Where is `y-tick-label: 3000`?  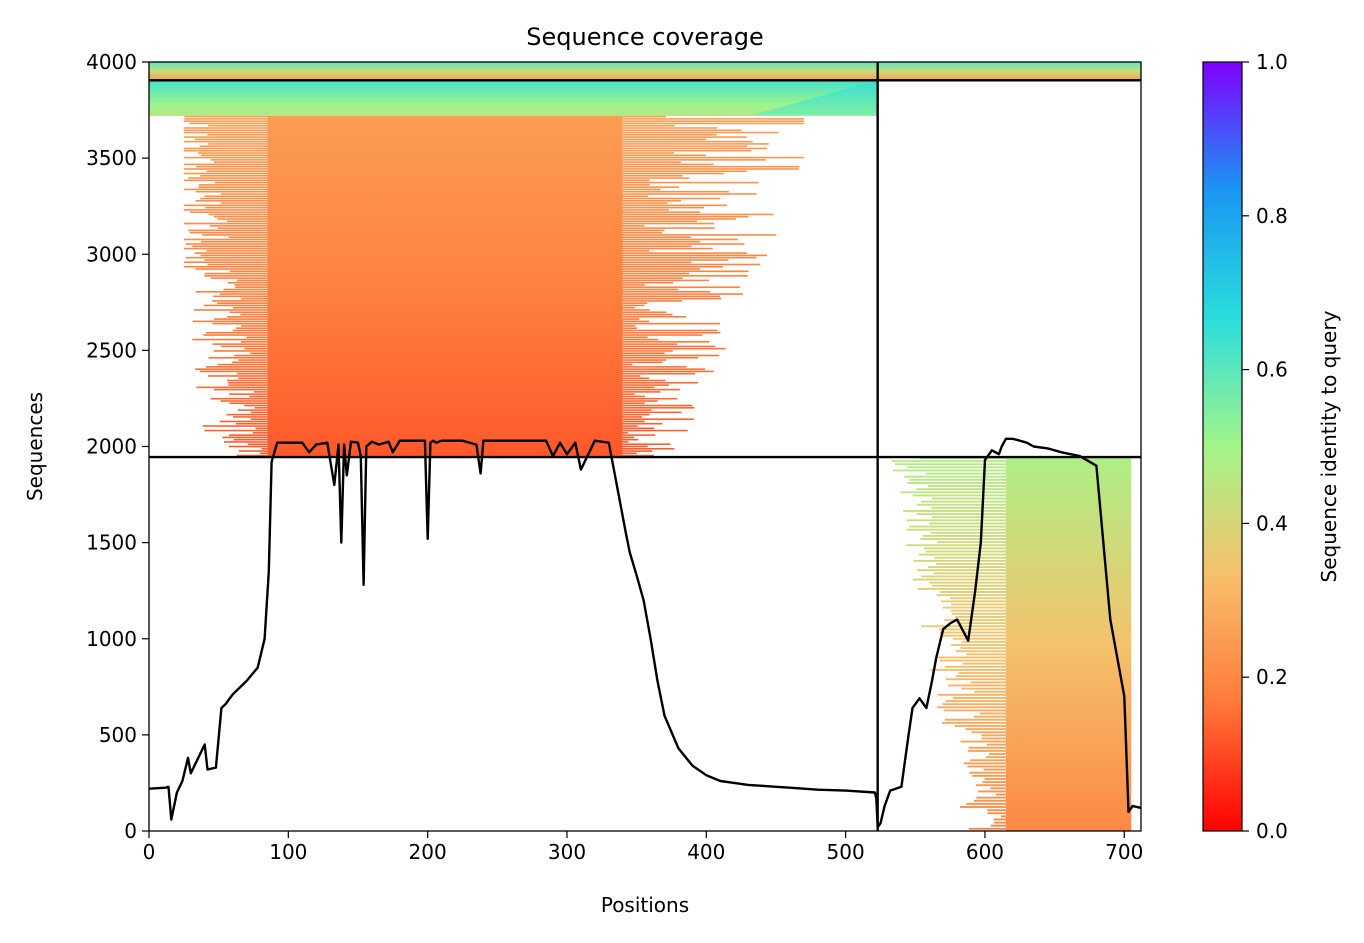 y-tick-label: 3000 is located at coordinates (111, 254).